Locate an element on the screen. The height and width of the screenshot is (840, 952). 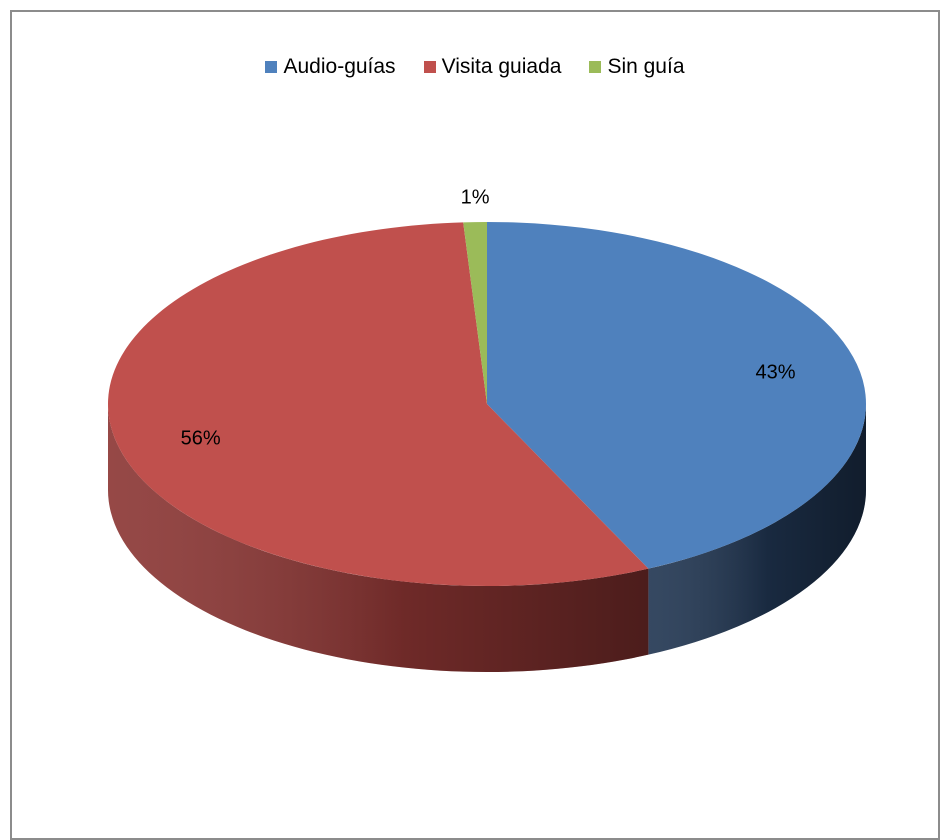
legend: Audio-guías Visita guiada Sin guía is located at coordinates (475, 67).